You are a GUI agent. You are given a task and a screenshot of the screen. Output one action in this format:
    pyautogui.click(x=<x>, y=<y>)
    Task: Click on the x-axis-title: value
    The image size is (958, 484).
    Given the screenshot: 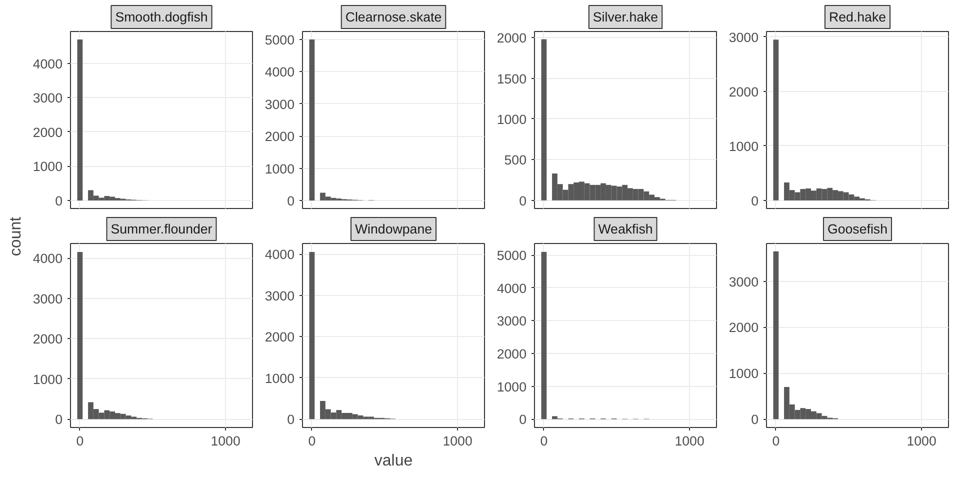 What is the action you would take?
    pyautogui.click(x=393, y=461)
    